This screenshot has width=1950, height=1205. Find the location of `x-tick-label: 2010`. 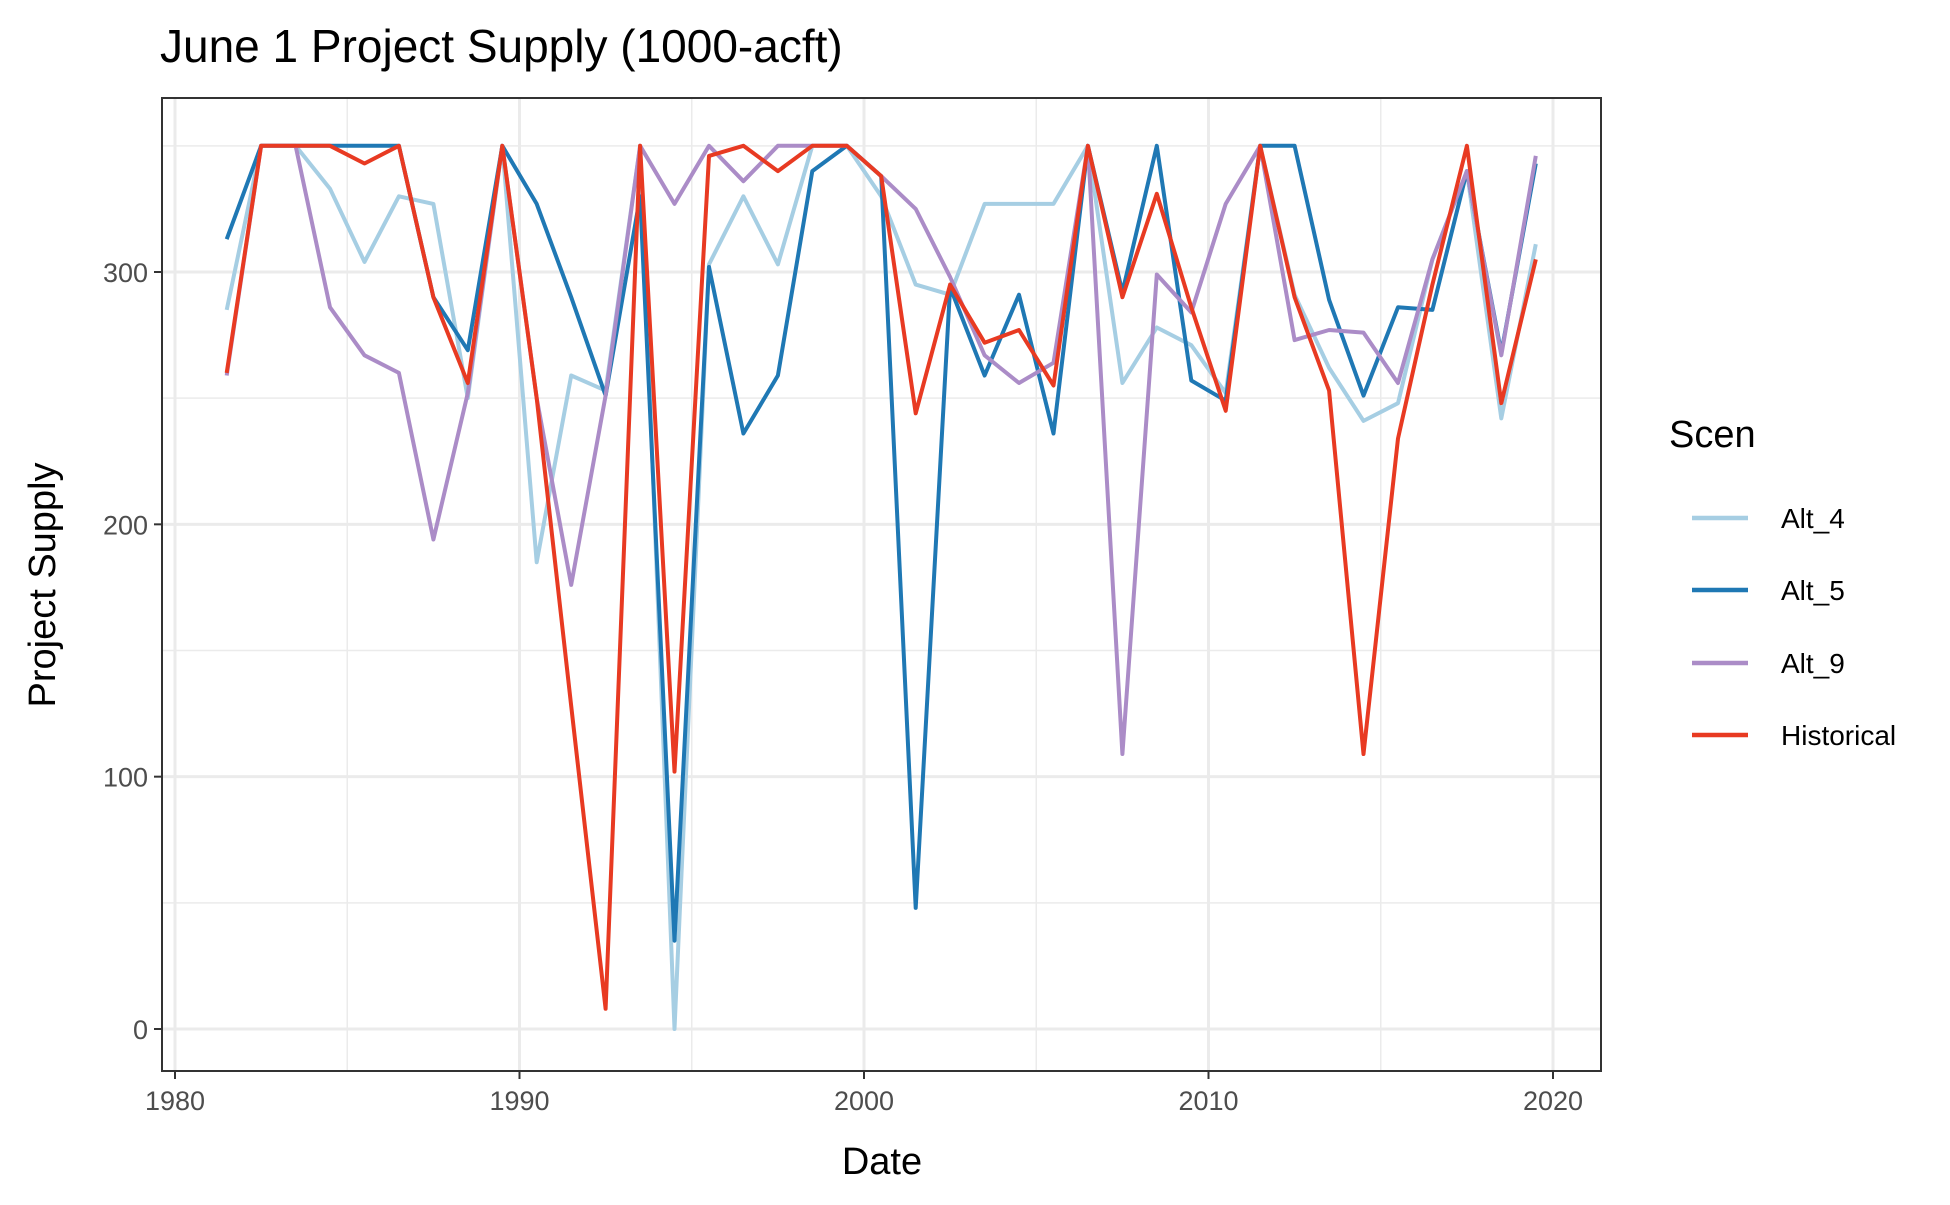

x-tick-label: 2010 is located at coordinates (1208, 1101).